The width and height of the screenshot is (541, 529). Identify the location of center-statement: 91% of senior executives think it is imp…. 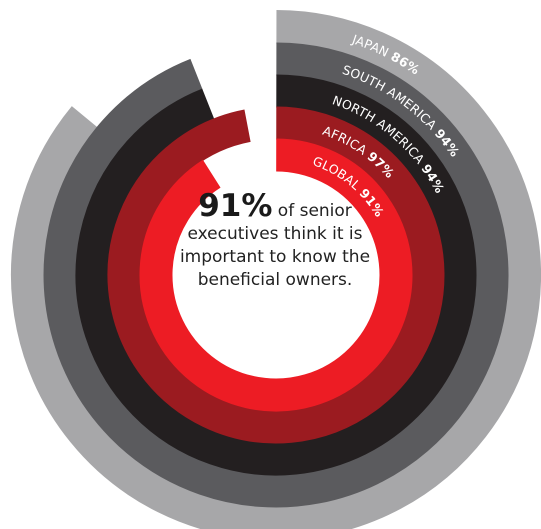
(275, 241).